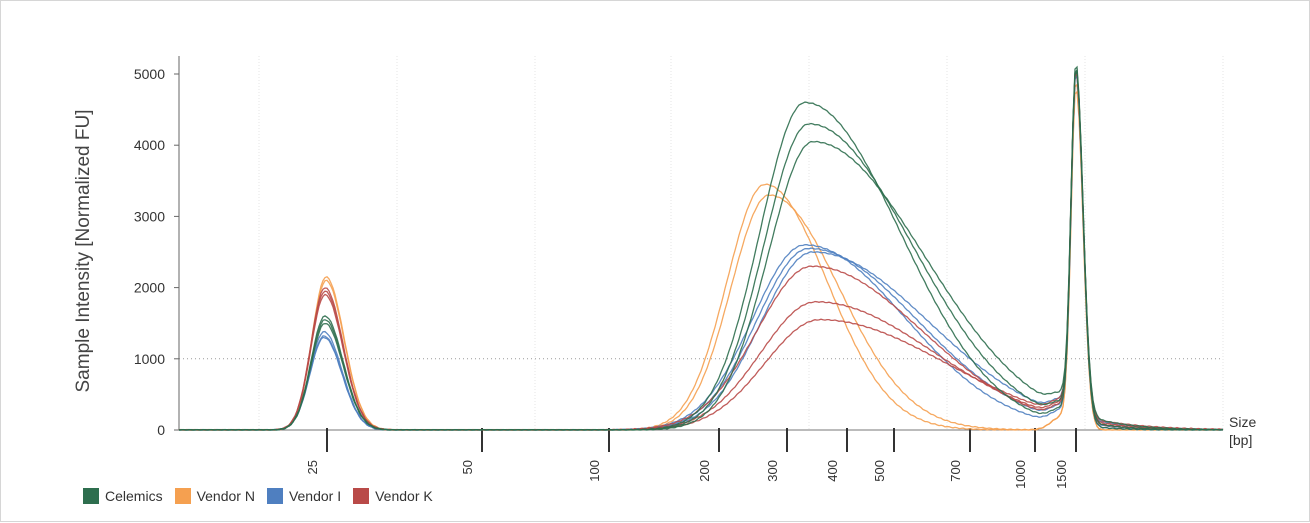 This screenshot has width=1310, height=523. I want to click on y-tick-label: 1000, so click(149, 359).